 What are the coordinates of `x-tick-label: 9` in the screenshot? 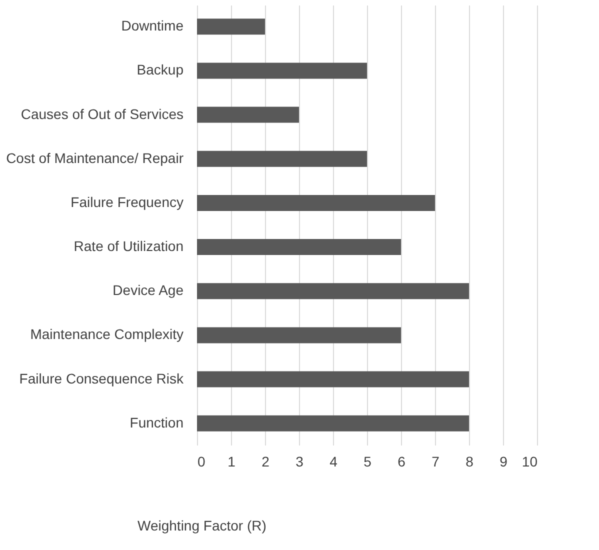 It's located at (504, 462).